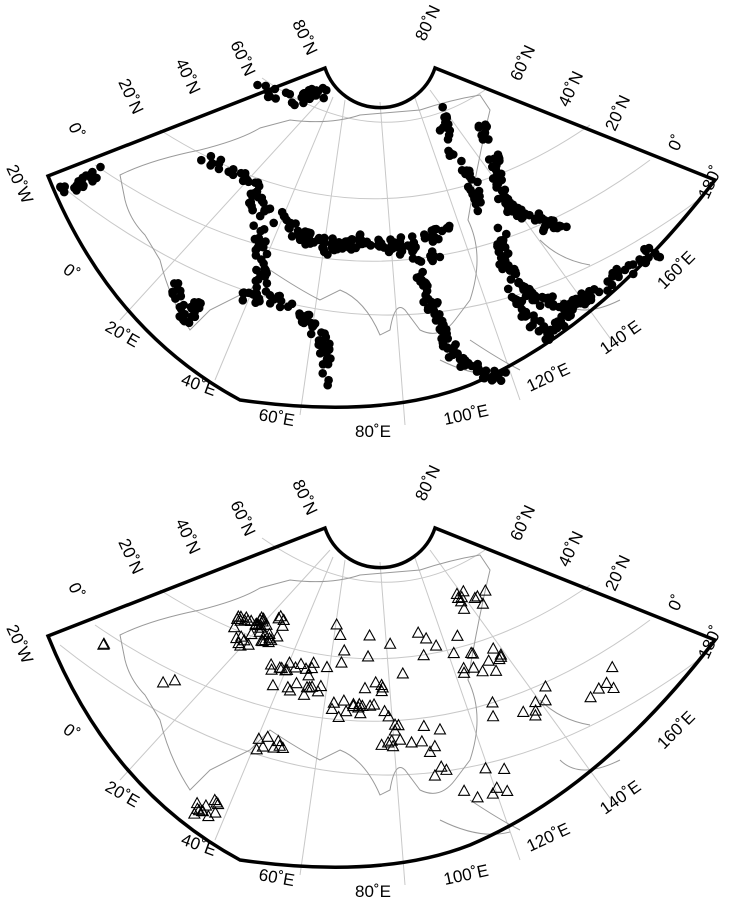 The height and width of the screenshot is (911, 732). Describe the element at coordinates (71, 732) in the screenshot. I see `lon-label: 0˚` at that location.